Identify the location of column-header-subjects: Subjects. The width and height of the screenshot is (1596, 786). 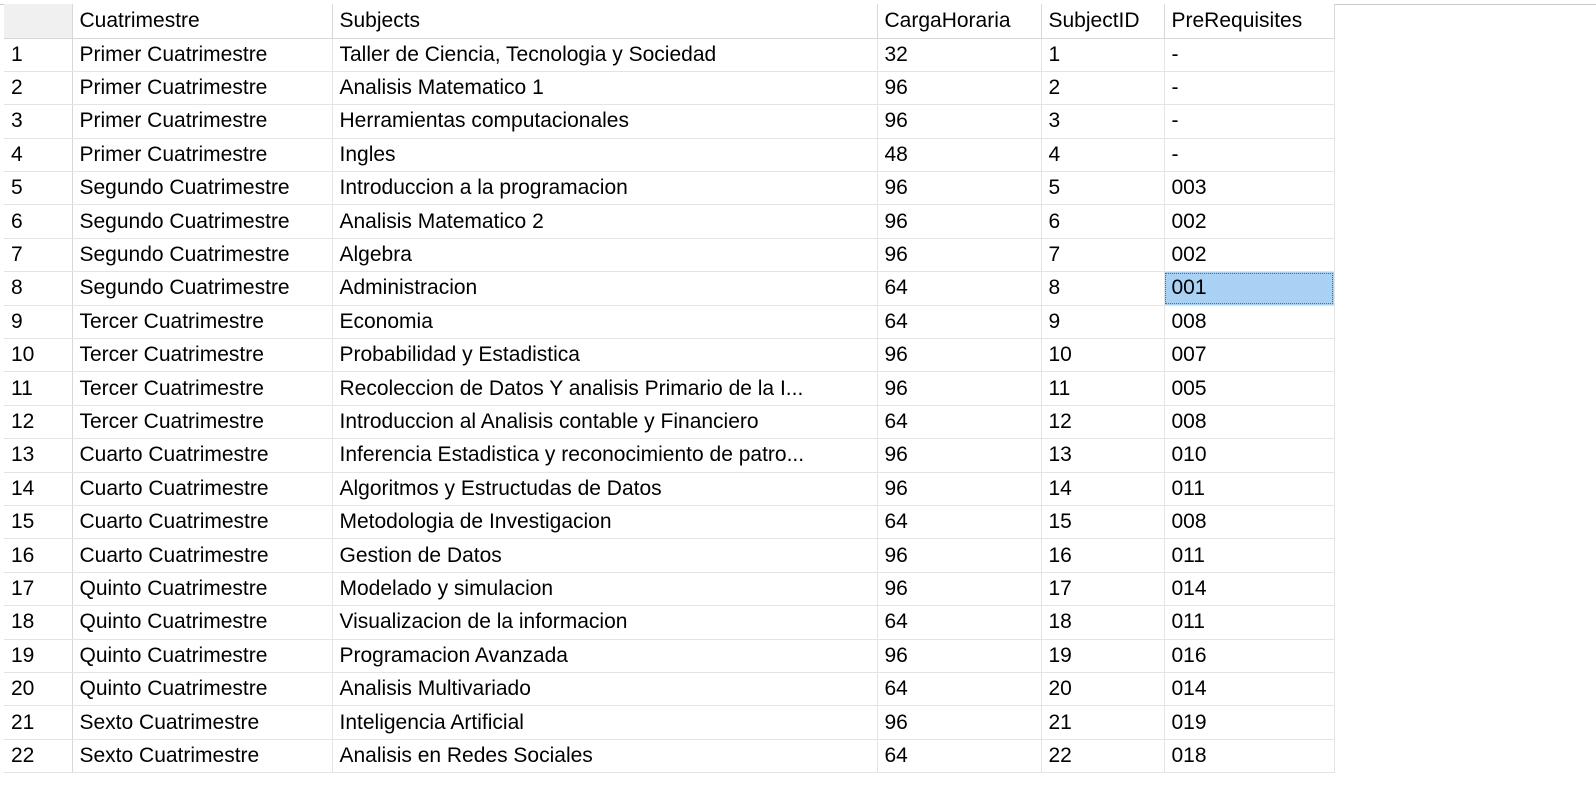
(605, 21).